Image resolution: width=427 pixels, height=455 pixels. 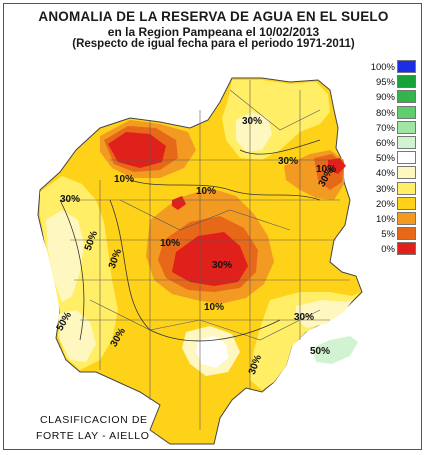 I want to click on legend-label: 10%, so click(x=385, y=219).